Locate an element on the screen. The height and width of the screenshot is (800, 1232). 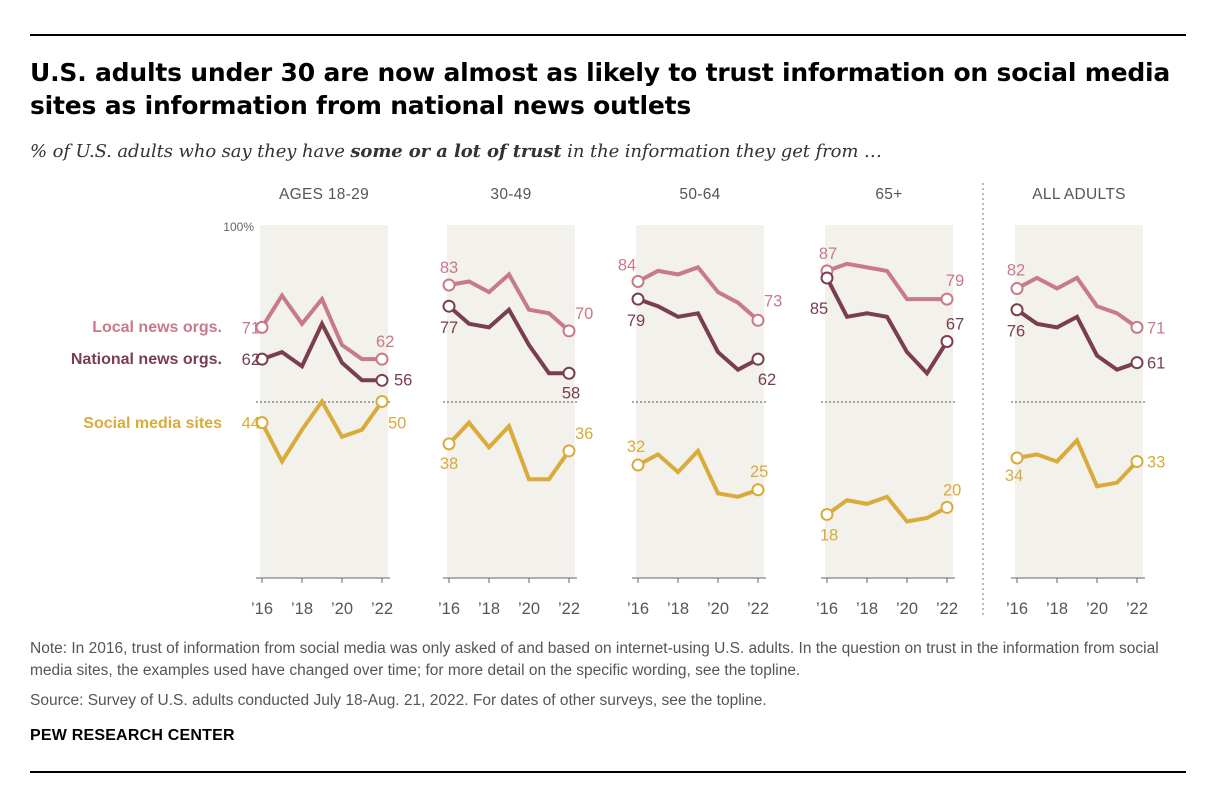
data-label-end: 61 is located at coordinates (1156, 364).